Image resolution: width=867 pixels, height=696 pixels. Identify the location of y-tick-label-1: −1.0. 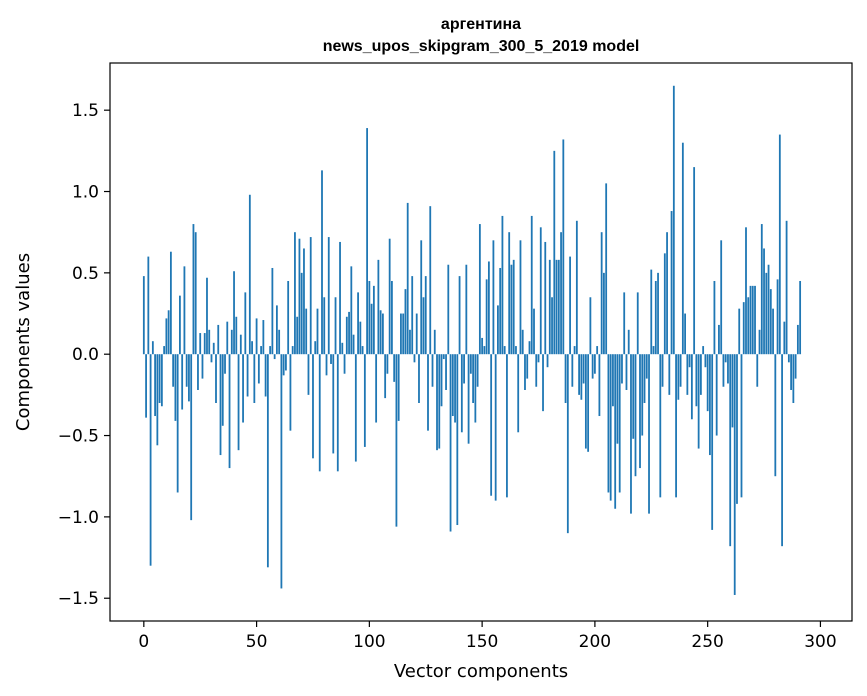
(78, 518).